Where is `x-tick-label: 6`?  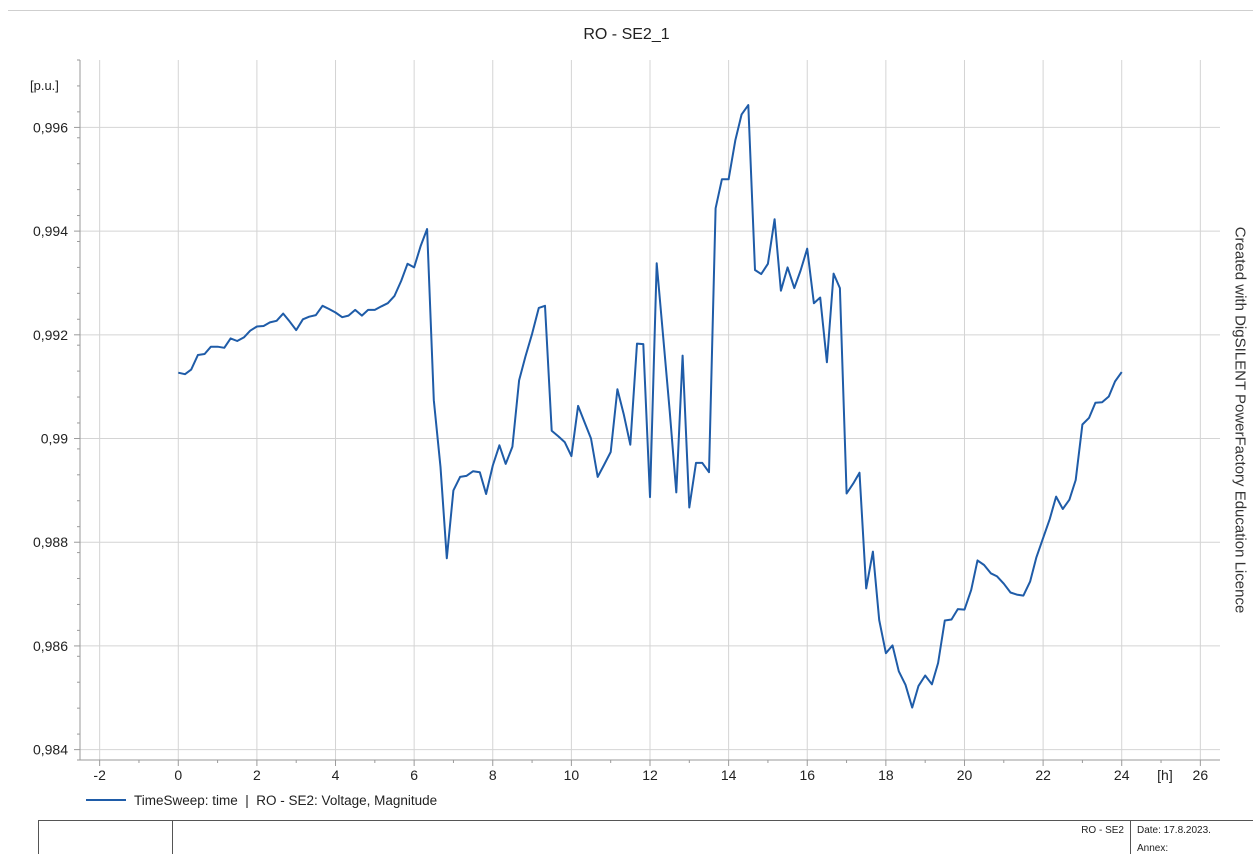
x-tick-label: 6 is located at coordinates (414, 775).